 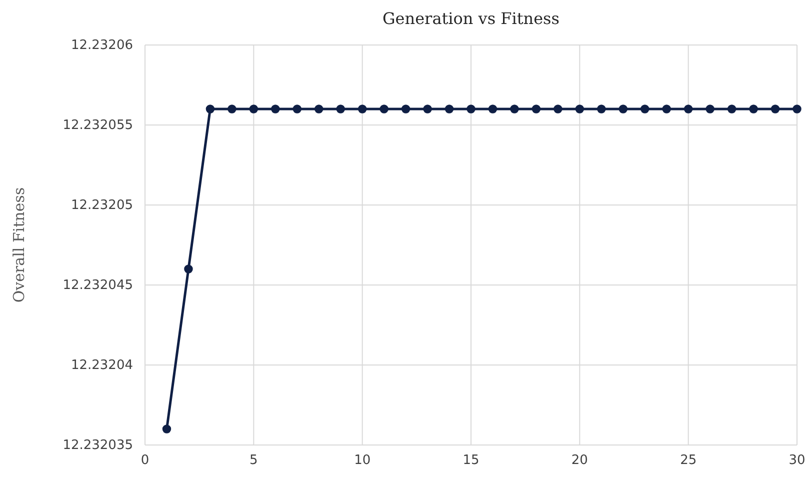 What do you see at coordinates (101, 46) in the screenshot?
I see `y-tick-label: 12.23206` at bounding box center [101, 46].